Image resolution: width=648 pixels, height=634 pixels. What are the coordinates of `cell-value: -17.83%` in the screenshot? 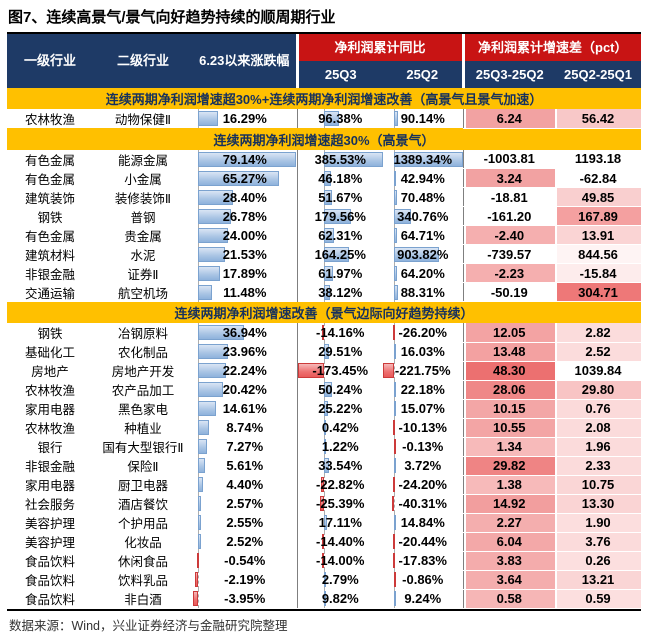 It's located at (422, 560).